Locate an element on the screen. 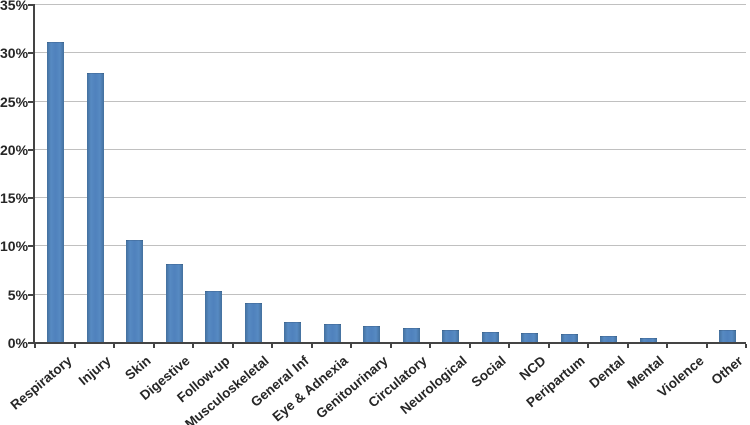  bar-musculoskeletal is located at coordinates (253, 322).